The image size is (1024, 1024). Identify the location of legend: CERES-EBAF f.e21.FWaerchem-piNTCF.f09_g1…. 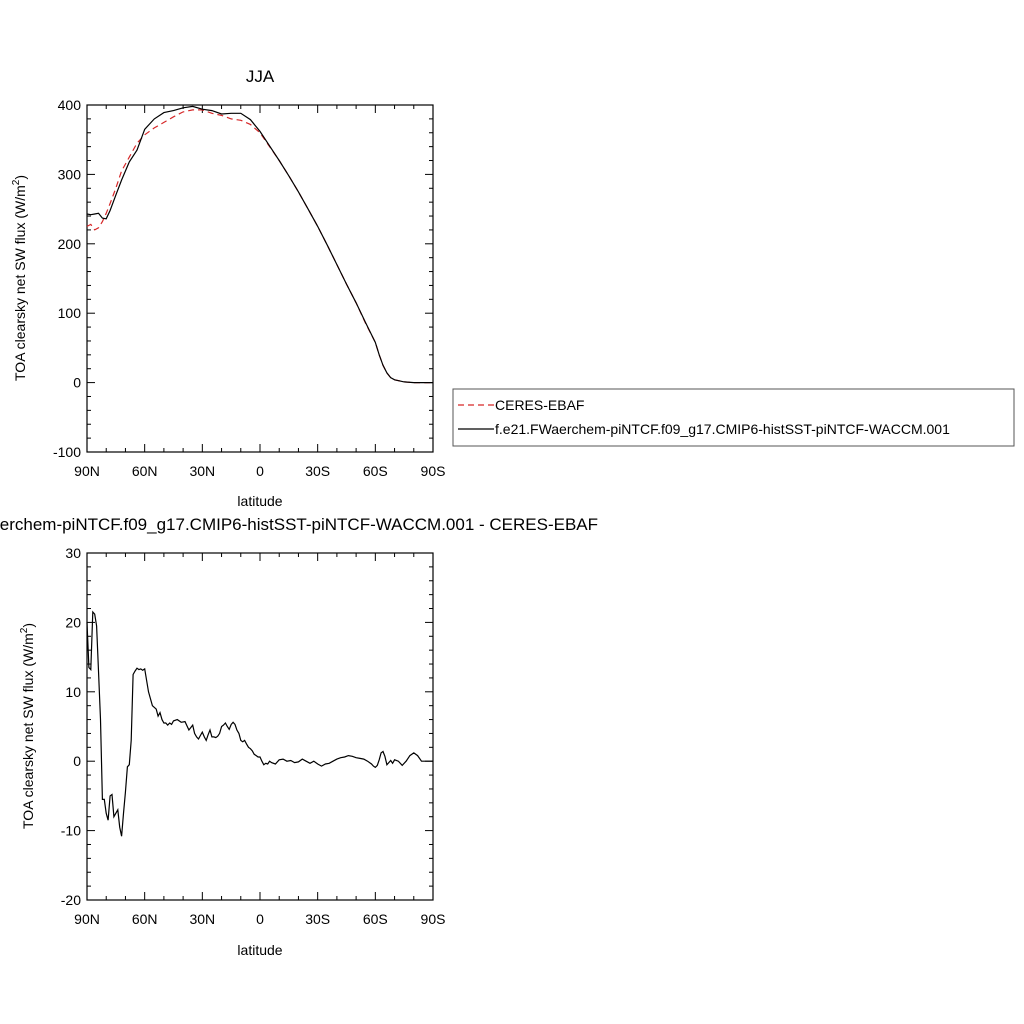
(733, 417).